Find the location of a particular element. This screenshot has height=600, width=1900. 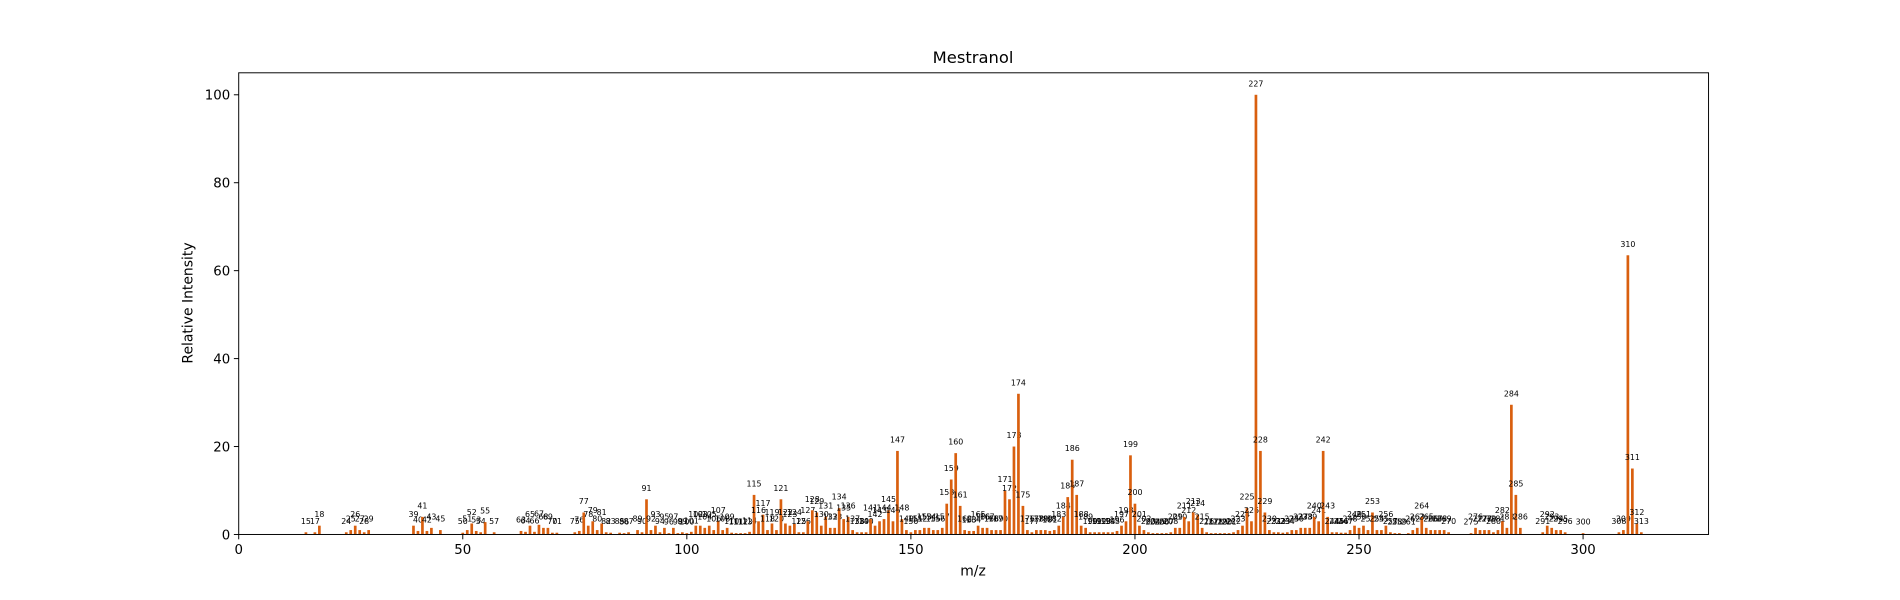

peak-label: 300 is located at coordinates (1583, 522).